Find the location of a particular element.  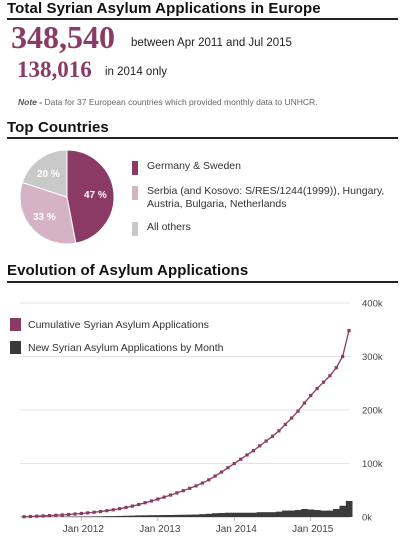

legend-monthly: New Syrian Asylum Applications by Month is located at coordinates (117, 347).